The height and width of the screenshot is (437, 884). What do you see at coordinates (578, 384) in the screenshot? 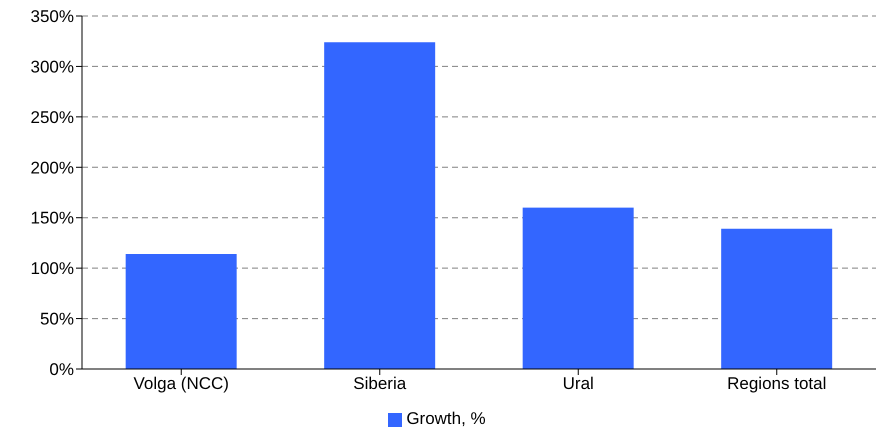
I see `x-tick-label: Ural` at bounding box center [578, 384].